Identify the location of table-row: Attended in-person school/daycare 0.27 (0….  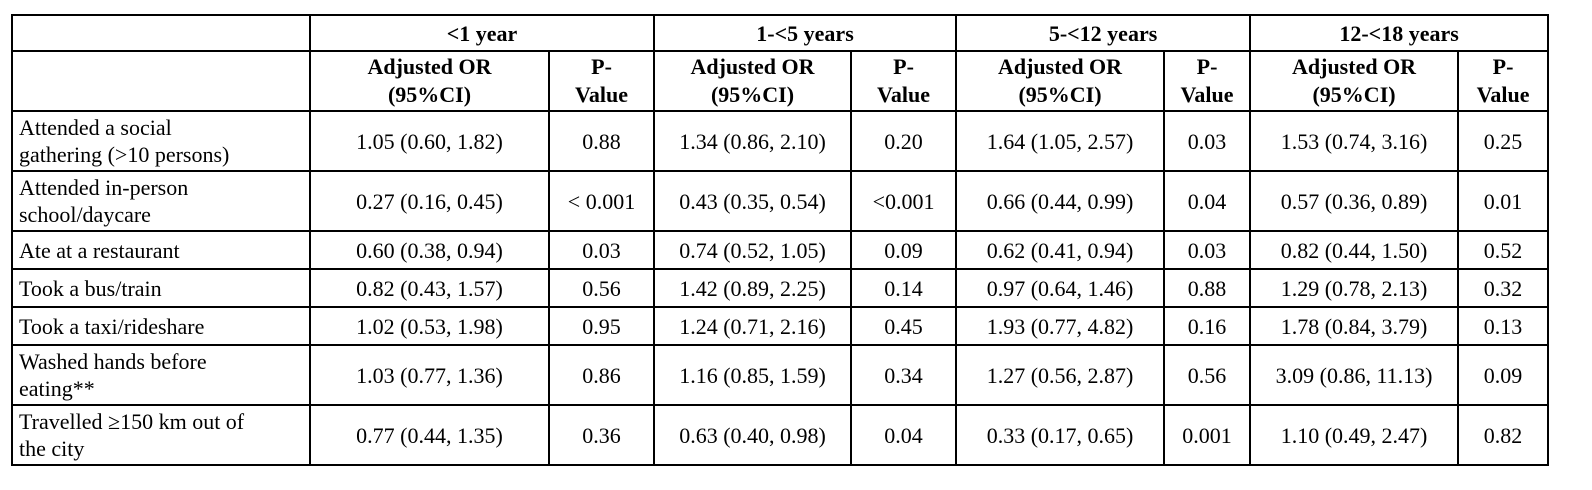
(780, 201).